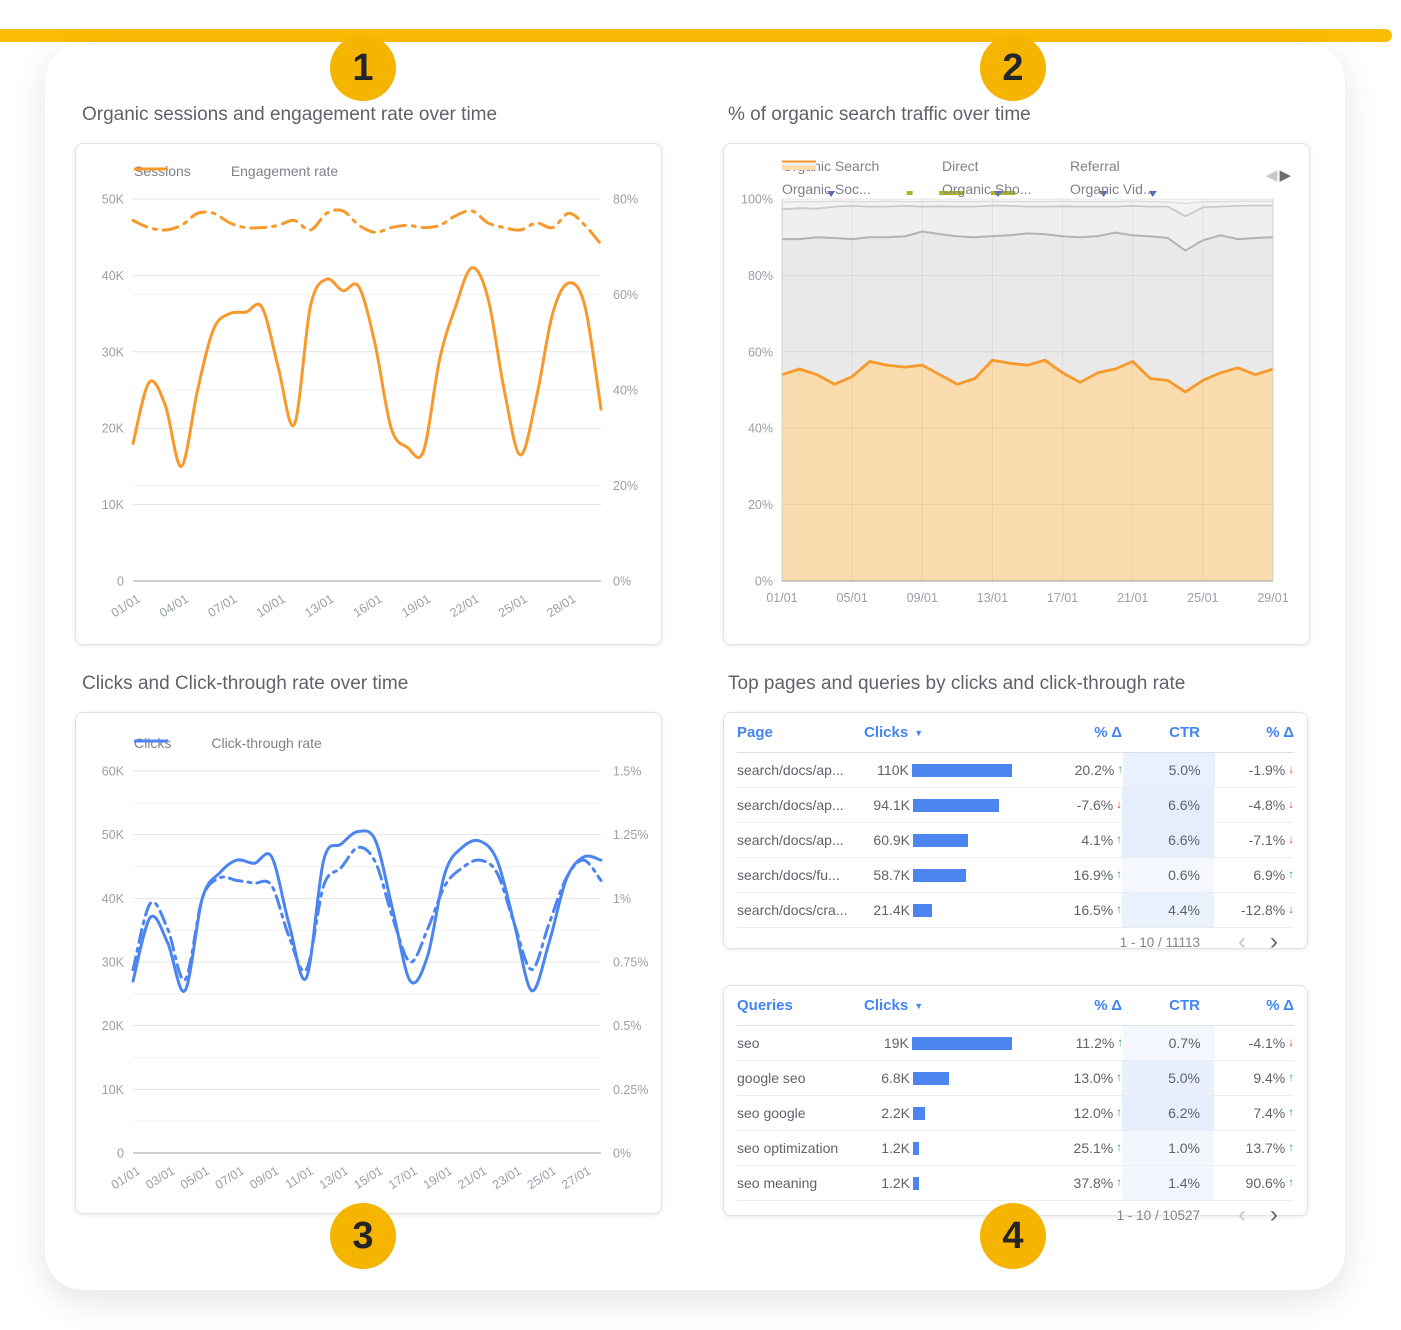 The width and height of the screenshot is (1401, 1330). Describe the element at coordinates (1271, 1043) in the screenshot. I see `ctr-delta: -4.1% ↓` at that location.